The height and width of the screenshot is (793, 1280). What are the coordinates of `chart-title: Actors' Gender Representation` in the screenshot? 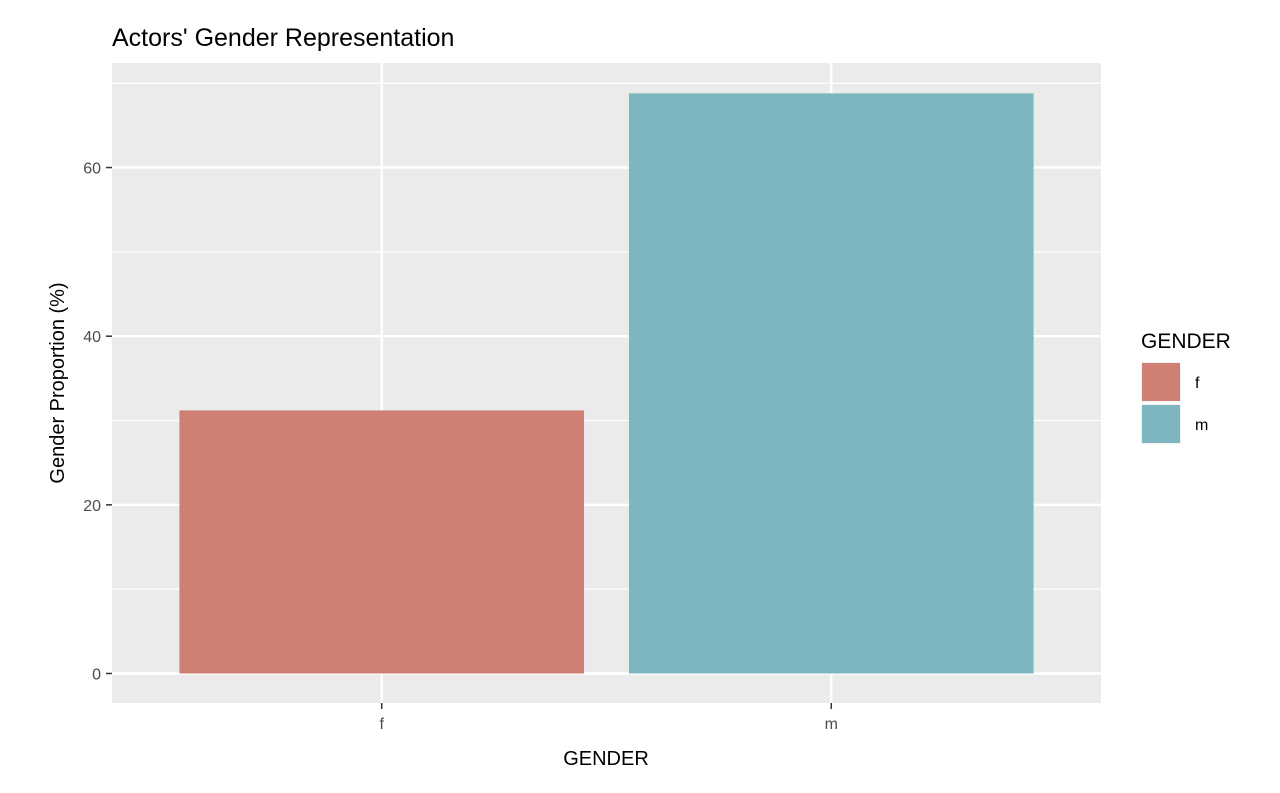 It's located at (283, 38).